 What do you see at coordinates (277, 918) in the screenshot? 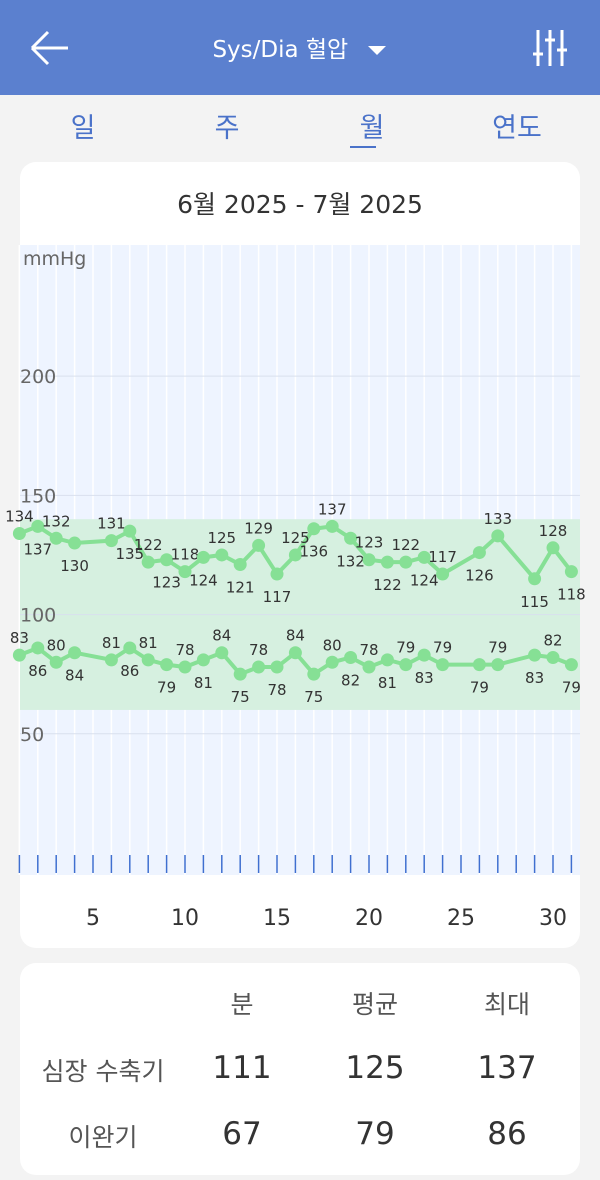
I see `x-tick-label: 15` at bounding box center [277, 918].